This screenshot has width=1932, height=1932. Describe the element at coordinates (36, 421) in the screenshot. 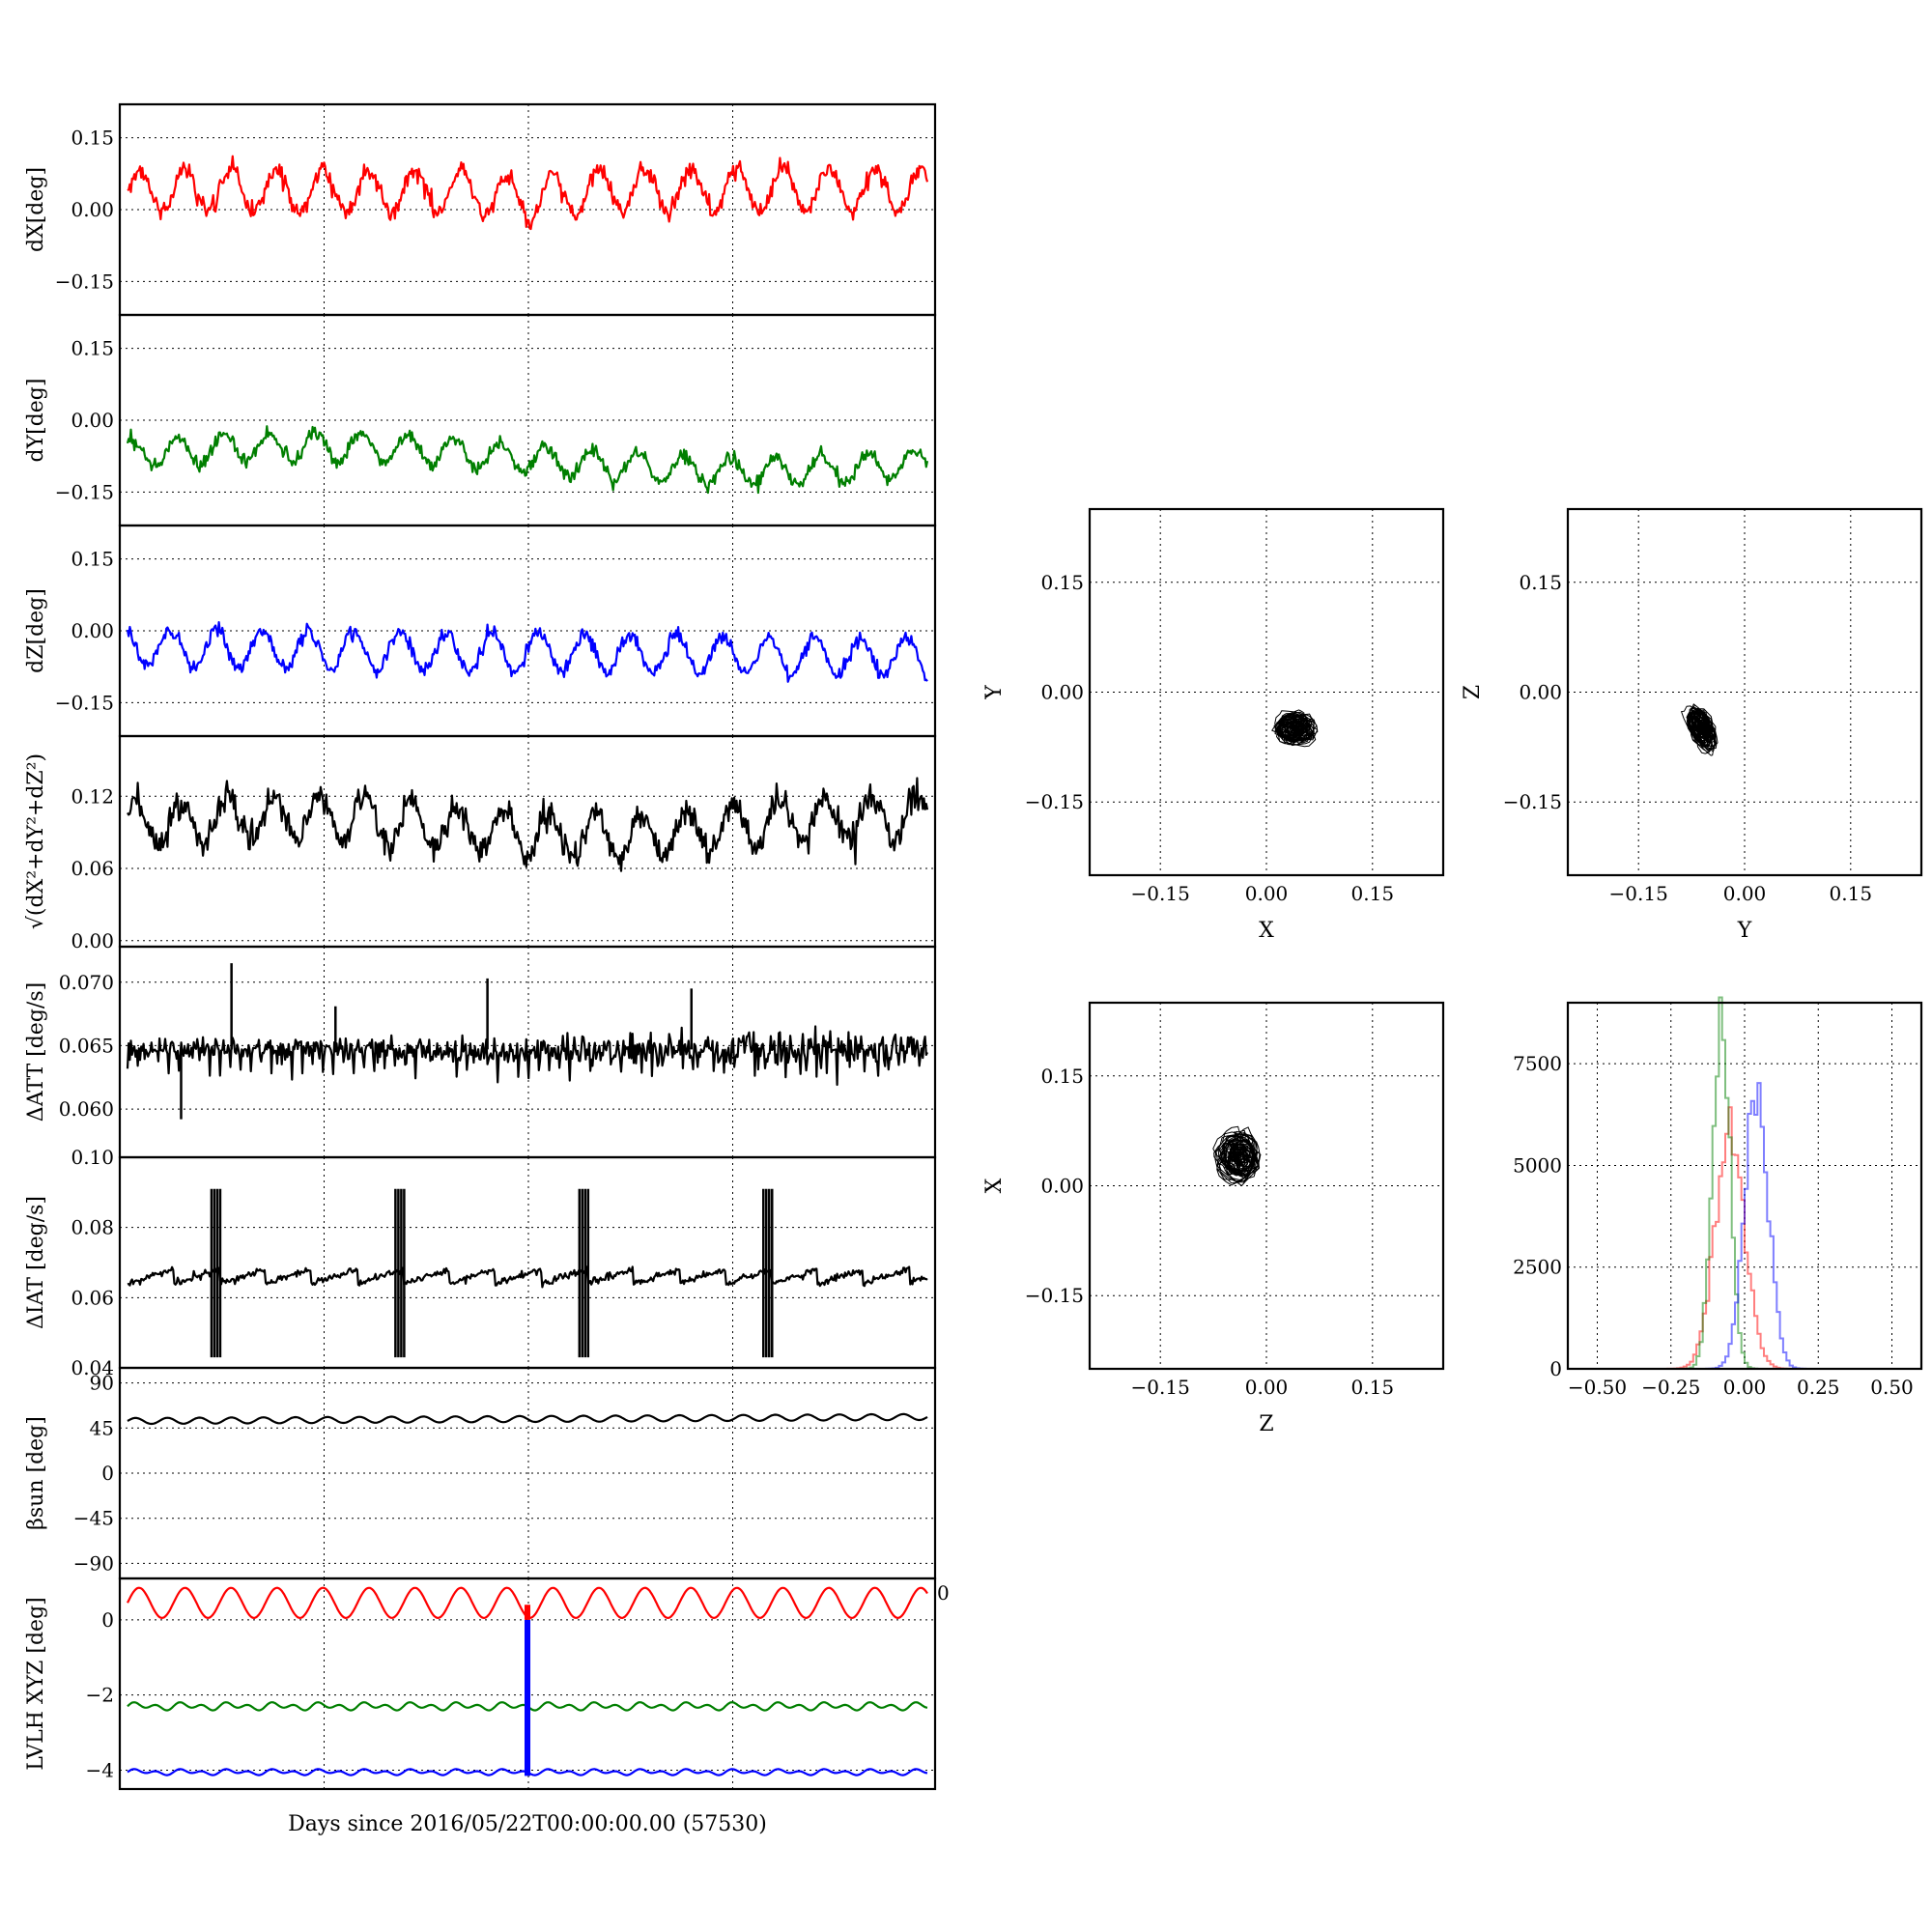

I see `ylabel-dy: dY[deg]` at that location.